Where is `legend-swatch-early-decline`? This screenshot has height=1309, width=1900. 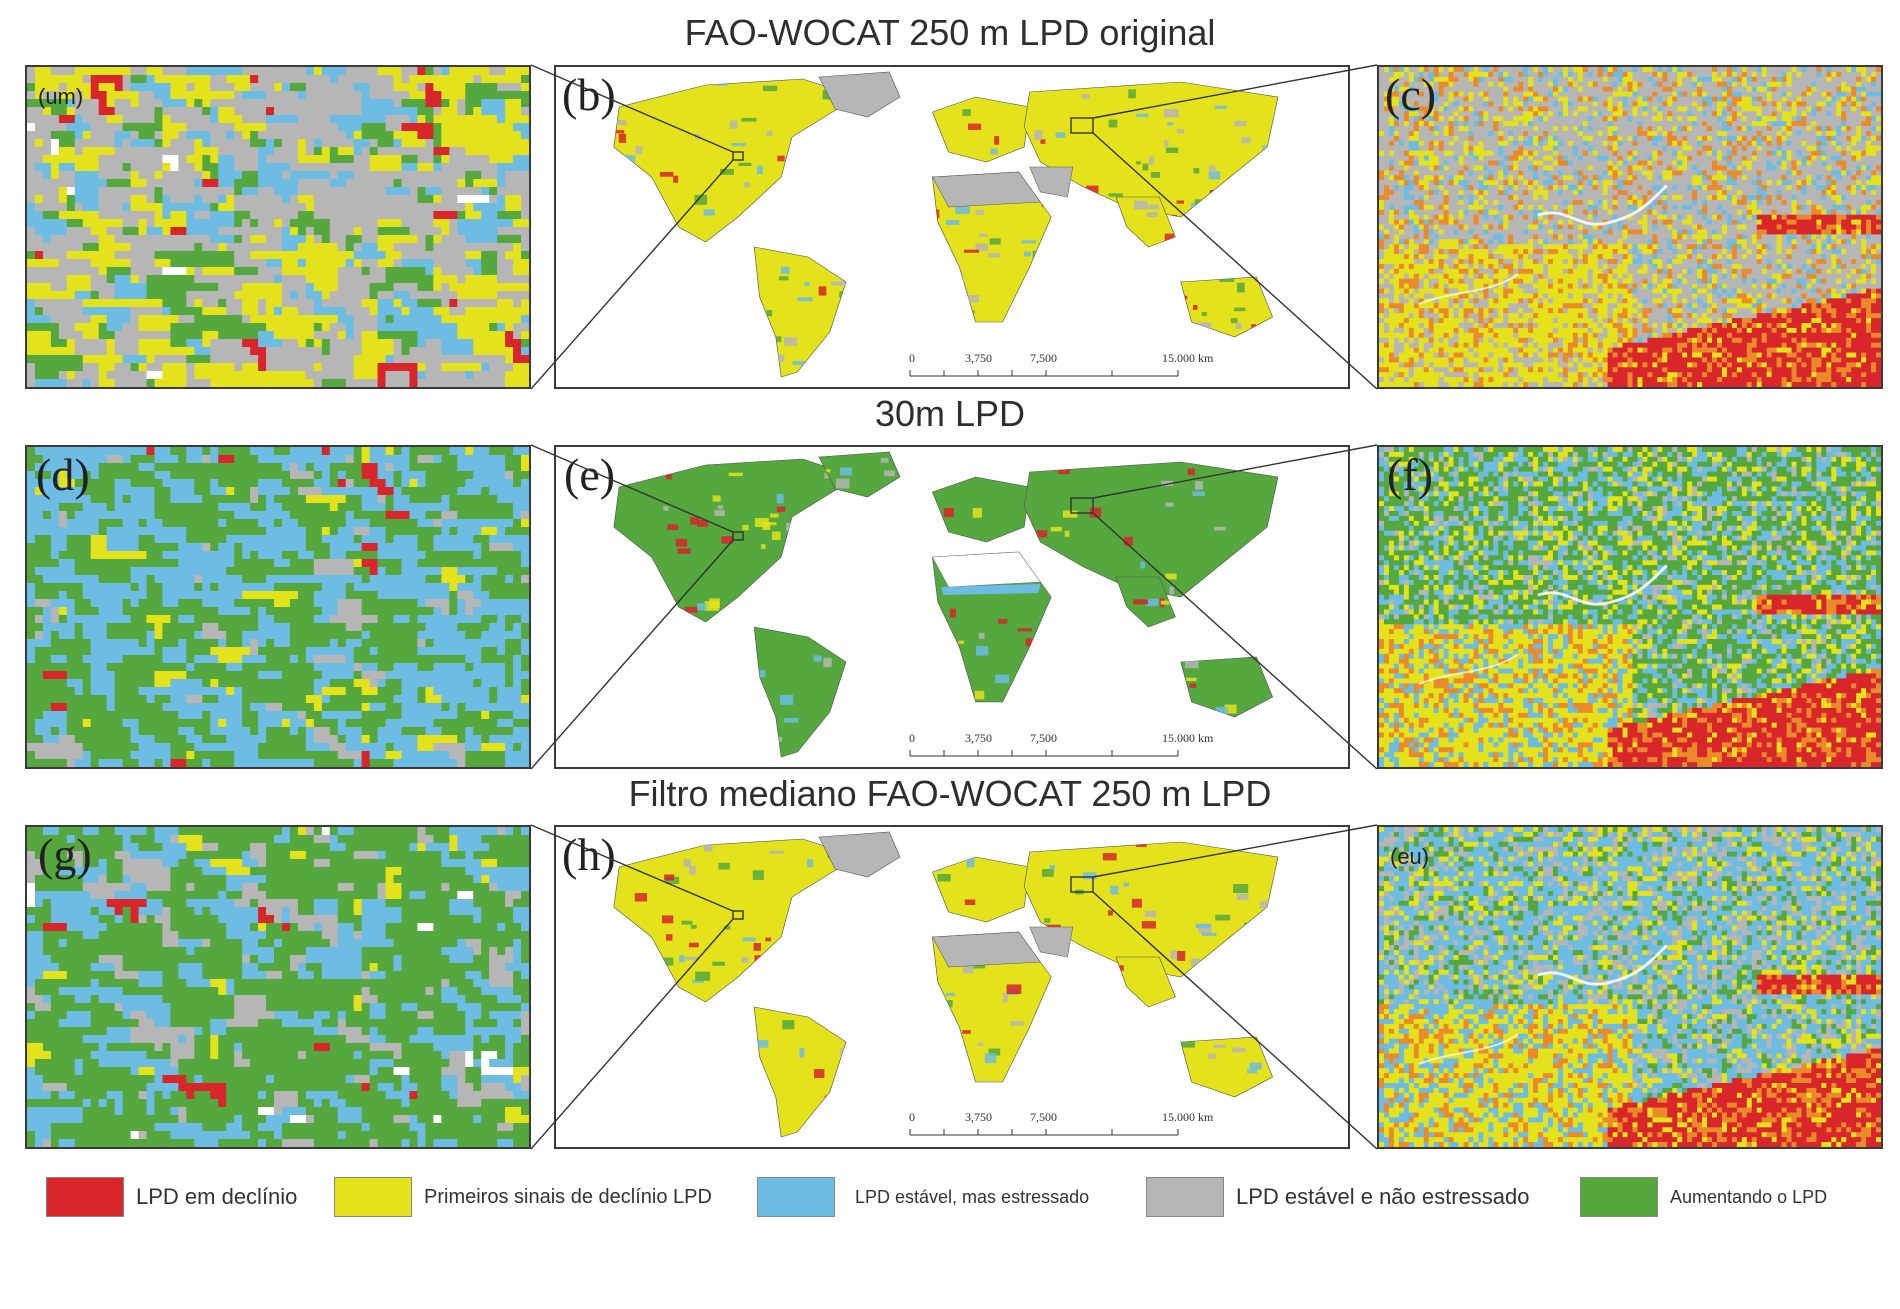
legend-swatch-early-decline is located at coordinates (373, 1197).